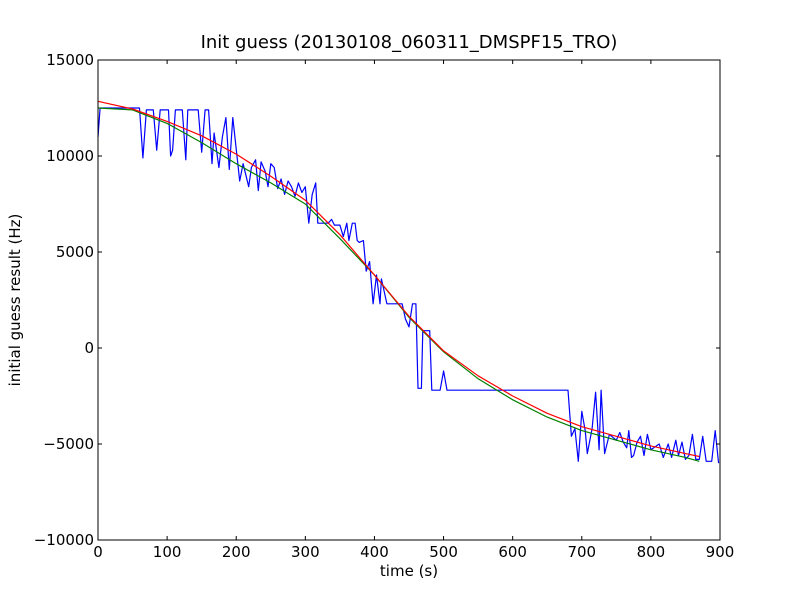  I want to click on x-tick-label: 600, so click(512, 552).